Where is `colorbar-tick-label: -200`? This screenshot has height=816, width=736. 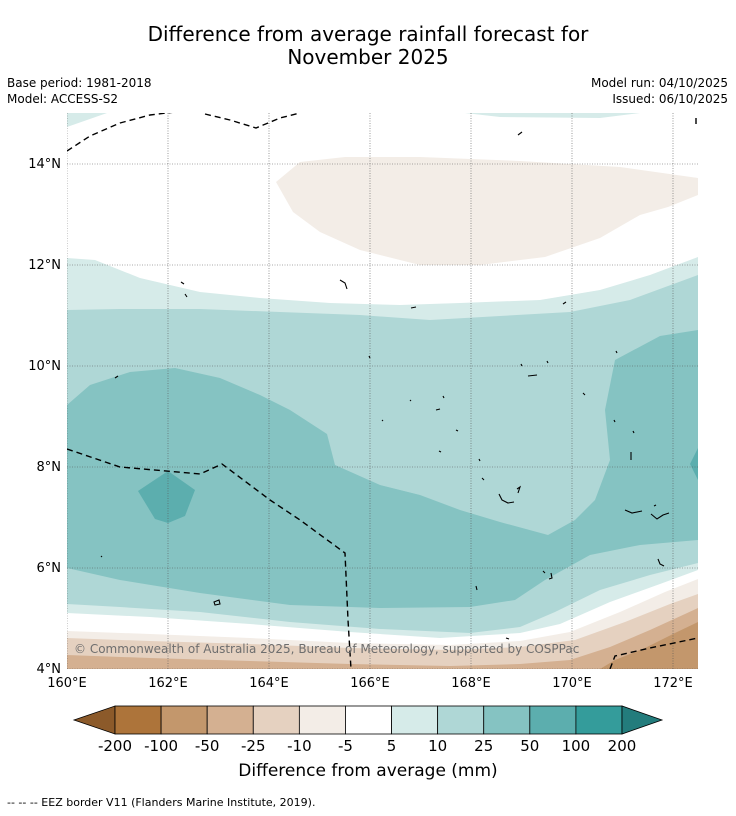
colorbar-tick-label: -200 is located at coordinates (115, 746).